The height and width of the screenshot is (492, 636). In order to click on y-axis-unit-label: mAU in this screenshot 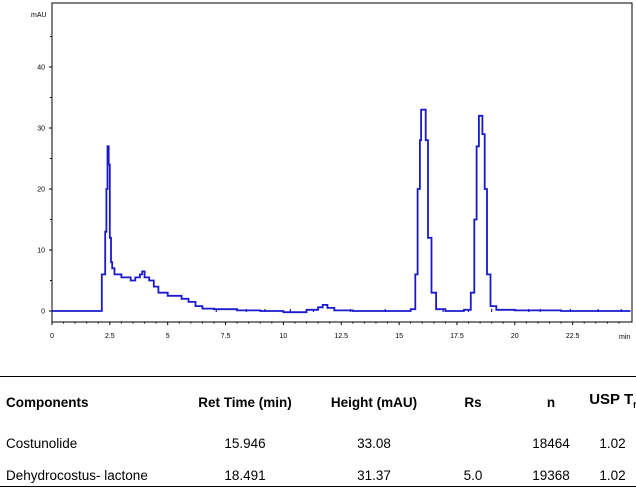, I will do `click(39, 15)`.